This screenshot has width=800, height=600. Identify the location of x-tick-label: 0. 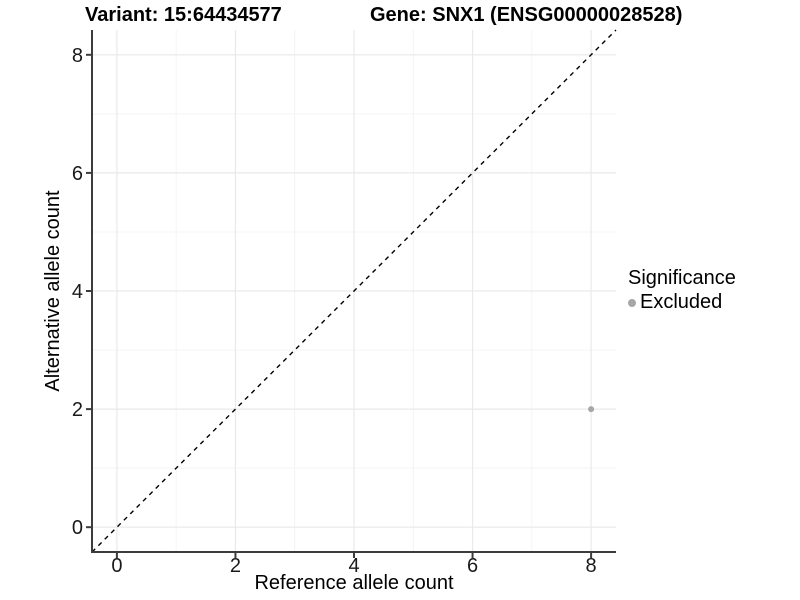
(116, 566).